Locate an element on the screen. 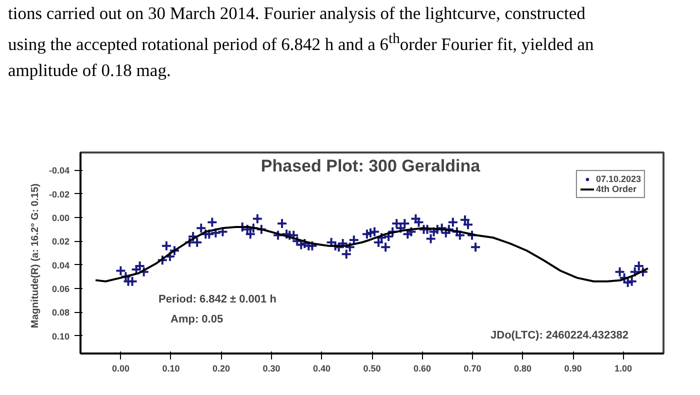 The height and width of the screenshot is (395, 700). x-tick-label: 0.70 is located at coordinates (473, 369).